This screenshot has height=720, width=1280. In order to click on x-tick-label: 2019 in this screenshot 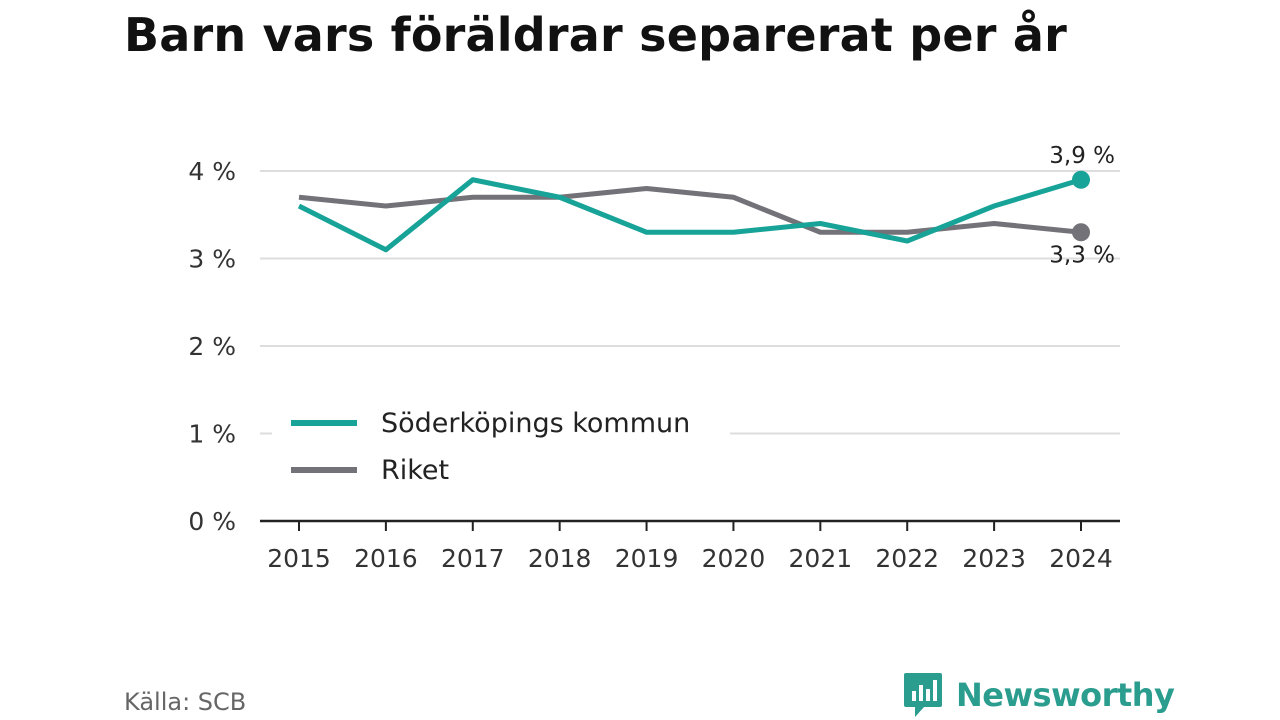, I will do `click(647, 558)`.